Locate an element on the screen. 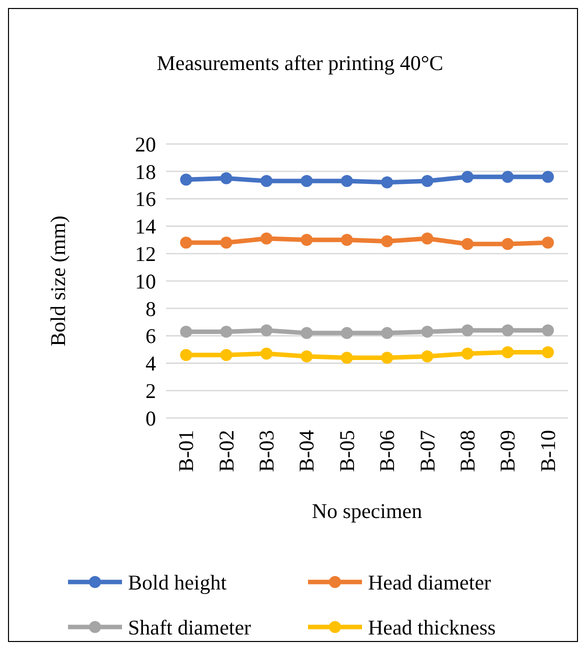 This screenshot has height=650, width=586. legend-label: Bold height is located at coordinates (177, 582).